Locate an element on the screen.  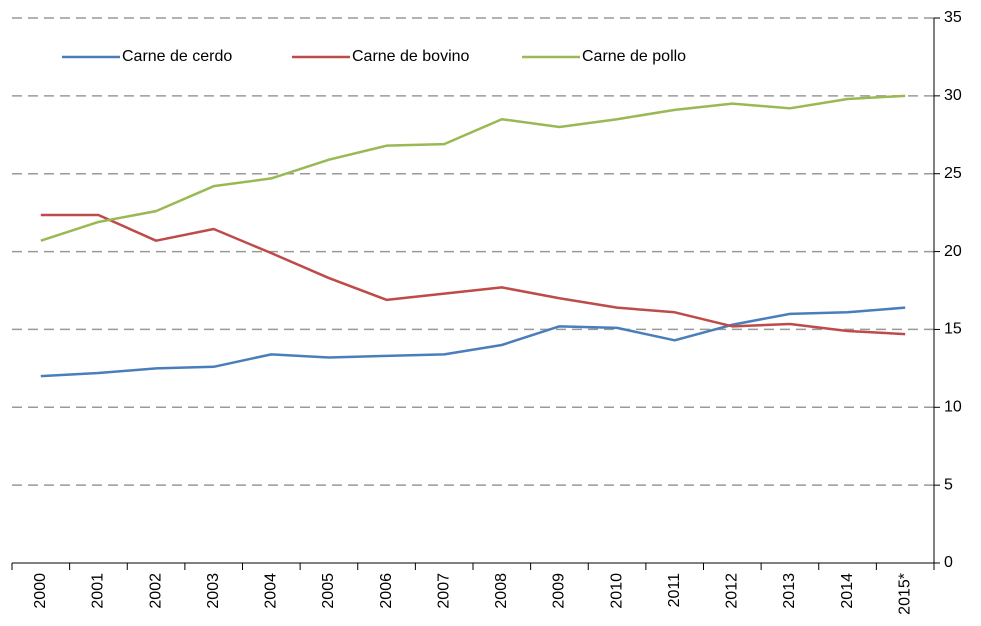
x-tick-label: 2014 is located at coordinates (847, 591).